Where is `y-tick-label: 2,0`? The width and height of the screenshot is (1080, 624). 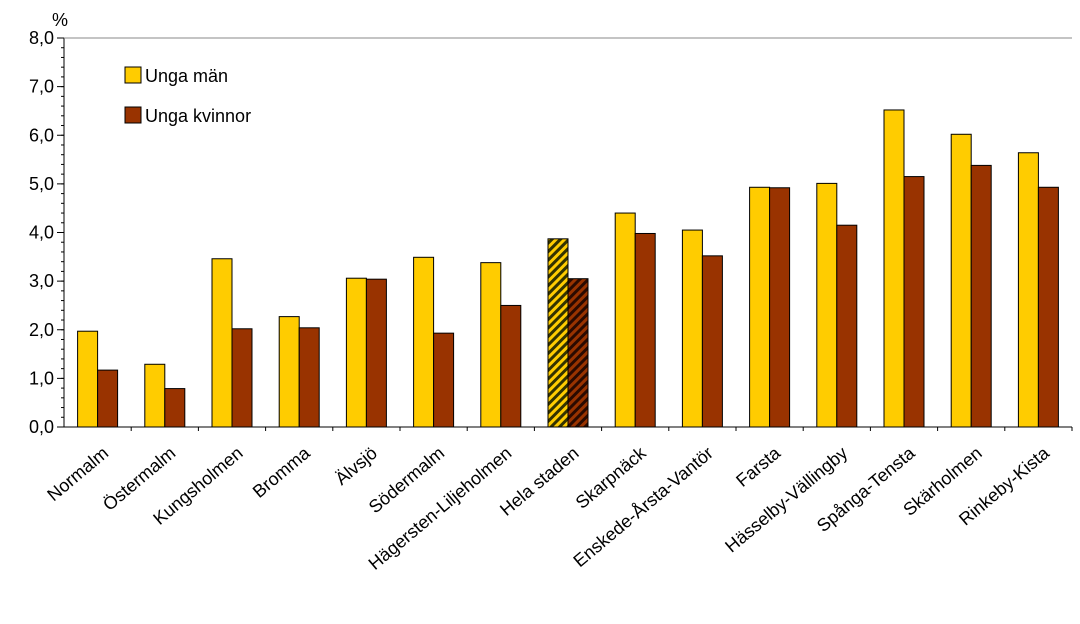
y-tick-label: 2,0 is located at coordinates (41, 330).